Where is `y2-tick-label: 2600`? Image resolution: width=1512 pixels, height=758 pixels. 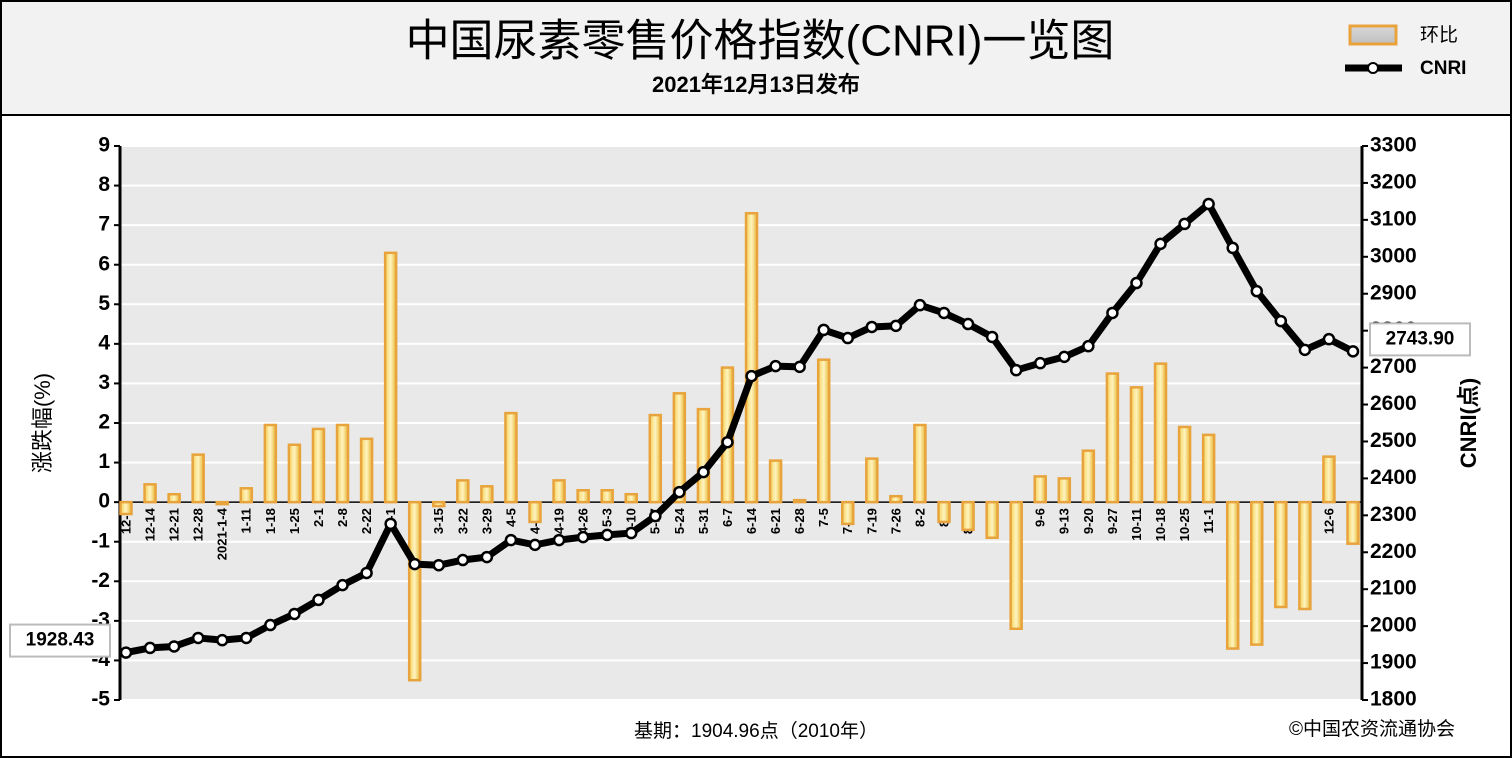
y2-tick-label: 2600 is located at coordinates (1393, 403).